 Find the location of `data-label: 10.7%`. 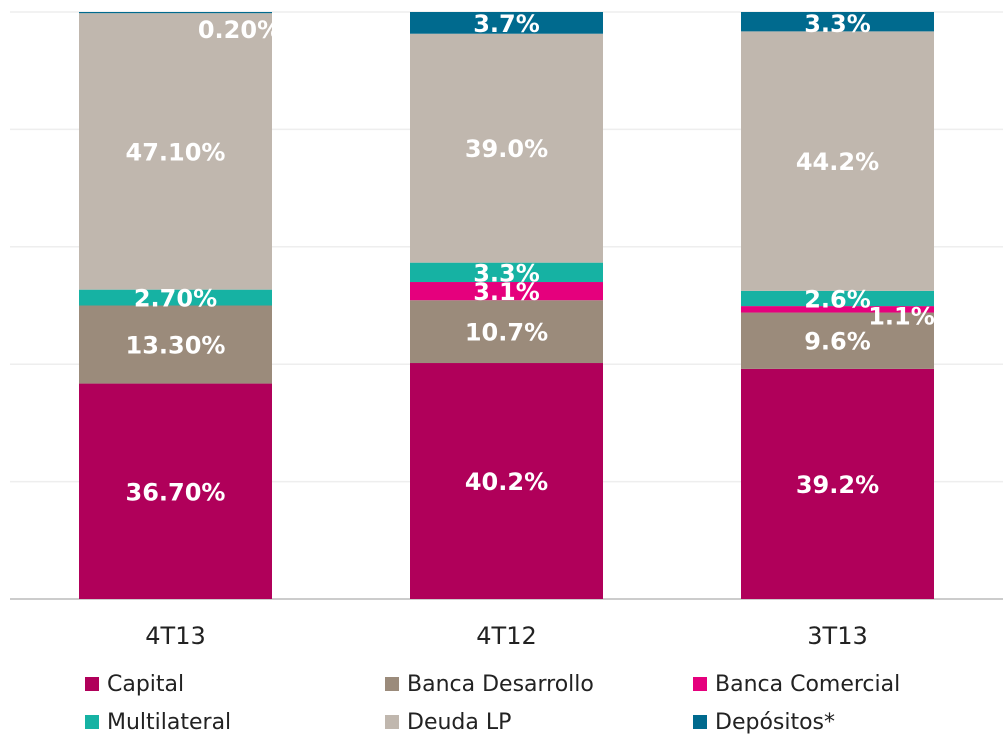

data-label: 10.7% is located at coordinates (506, 333).